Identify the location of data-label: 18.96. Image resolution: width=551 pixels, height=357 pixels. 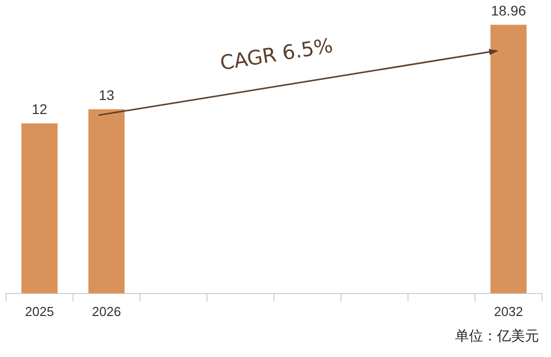
(508, 10).